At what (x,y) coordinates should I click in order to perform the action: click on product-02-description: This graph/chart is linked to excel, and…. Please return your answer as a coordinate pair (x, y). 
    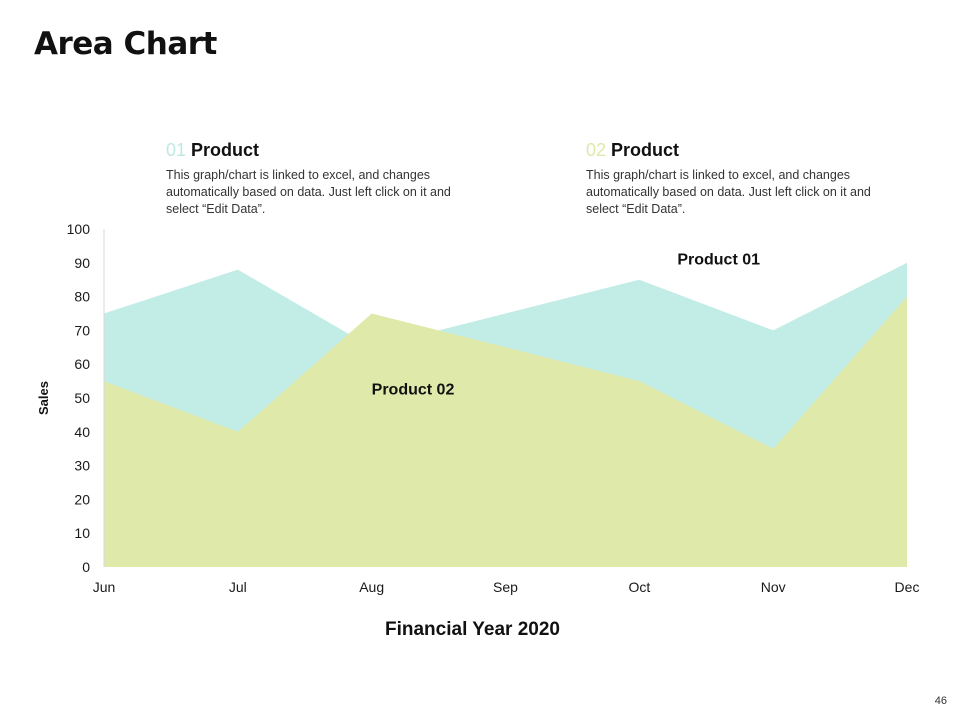
    Looking at the image, I should click on (728, 192).